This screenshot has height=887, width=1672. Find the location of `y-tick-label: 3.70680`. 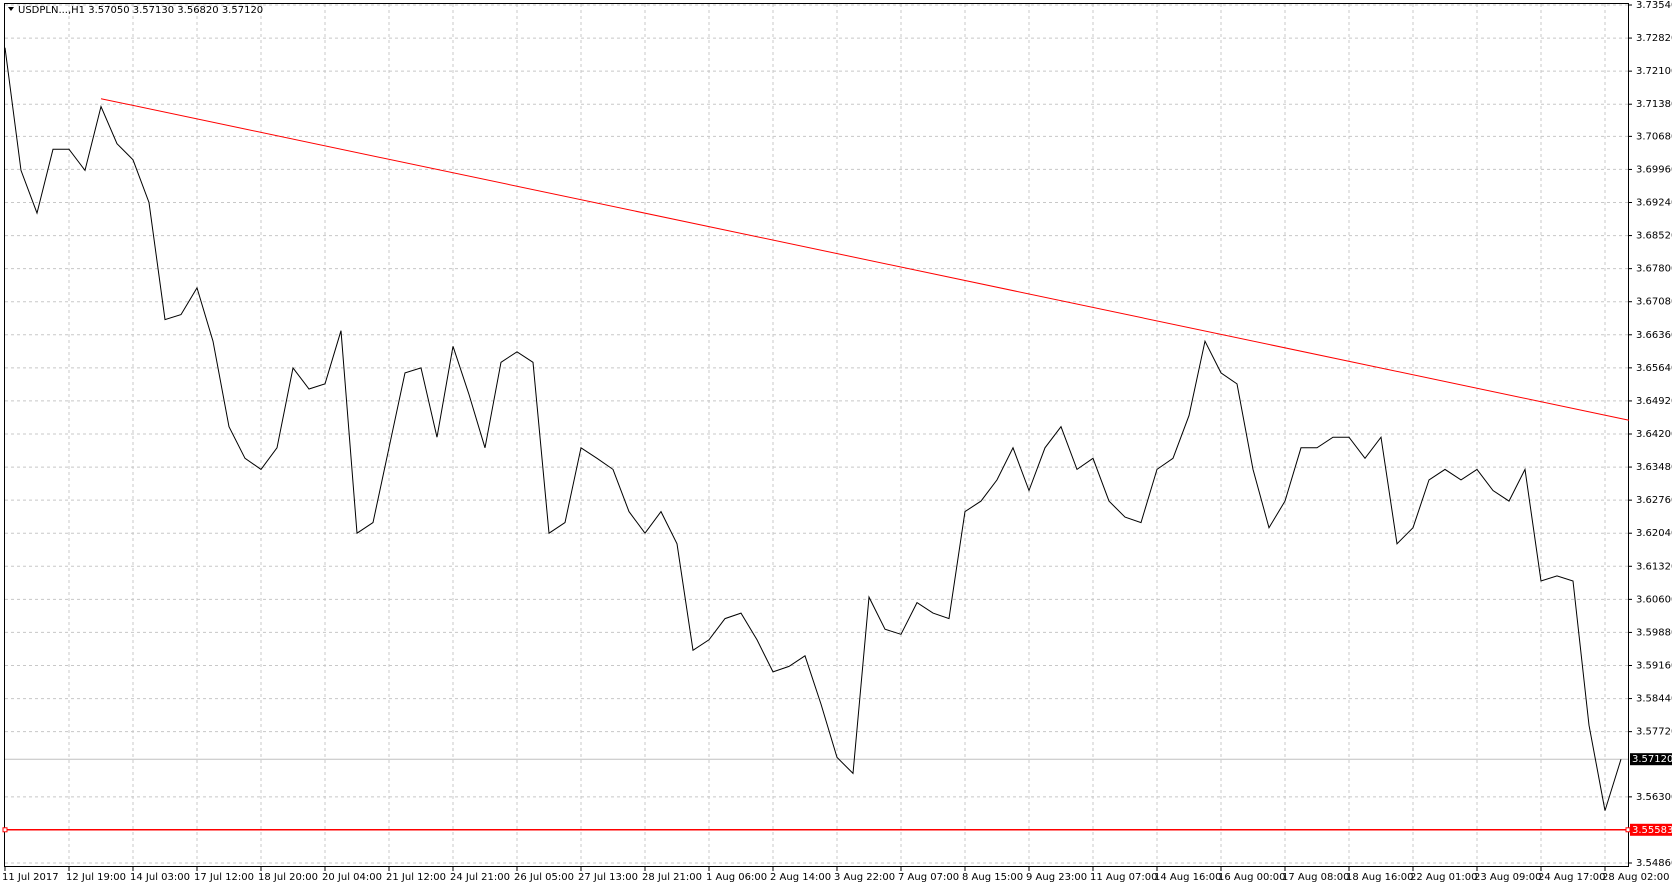

y-tick-label: 3.70680 is located at coordinates (1654, 136).